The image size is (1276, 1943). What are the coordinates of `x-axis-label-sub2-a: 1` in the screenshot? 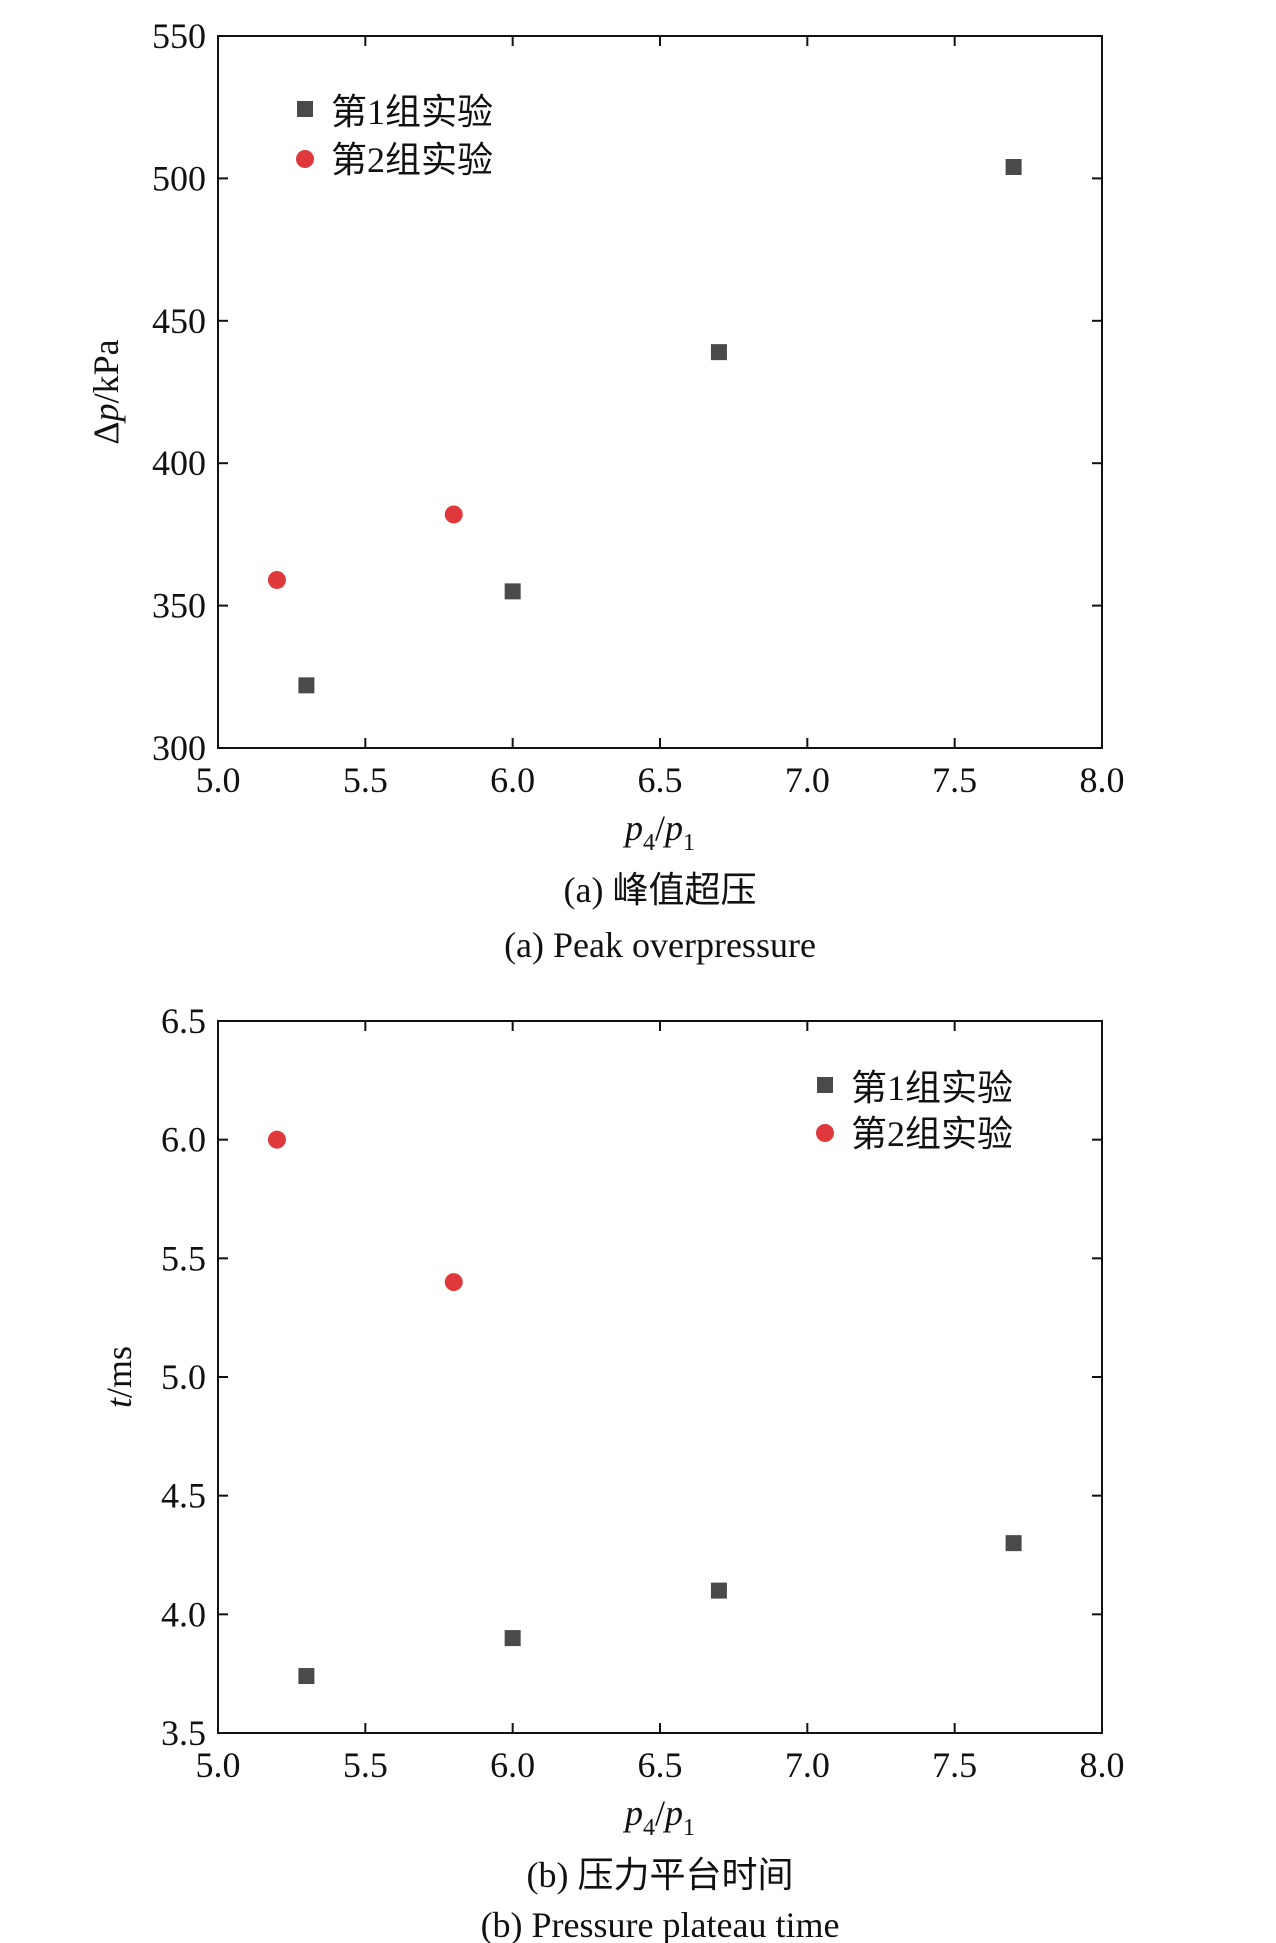 It's located at (689, 843).